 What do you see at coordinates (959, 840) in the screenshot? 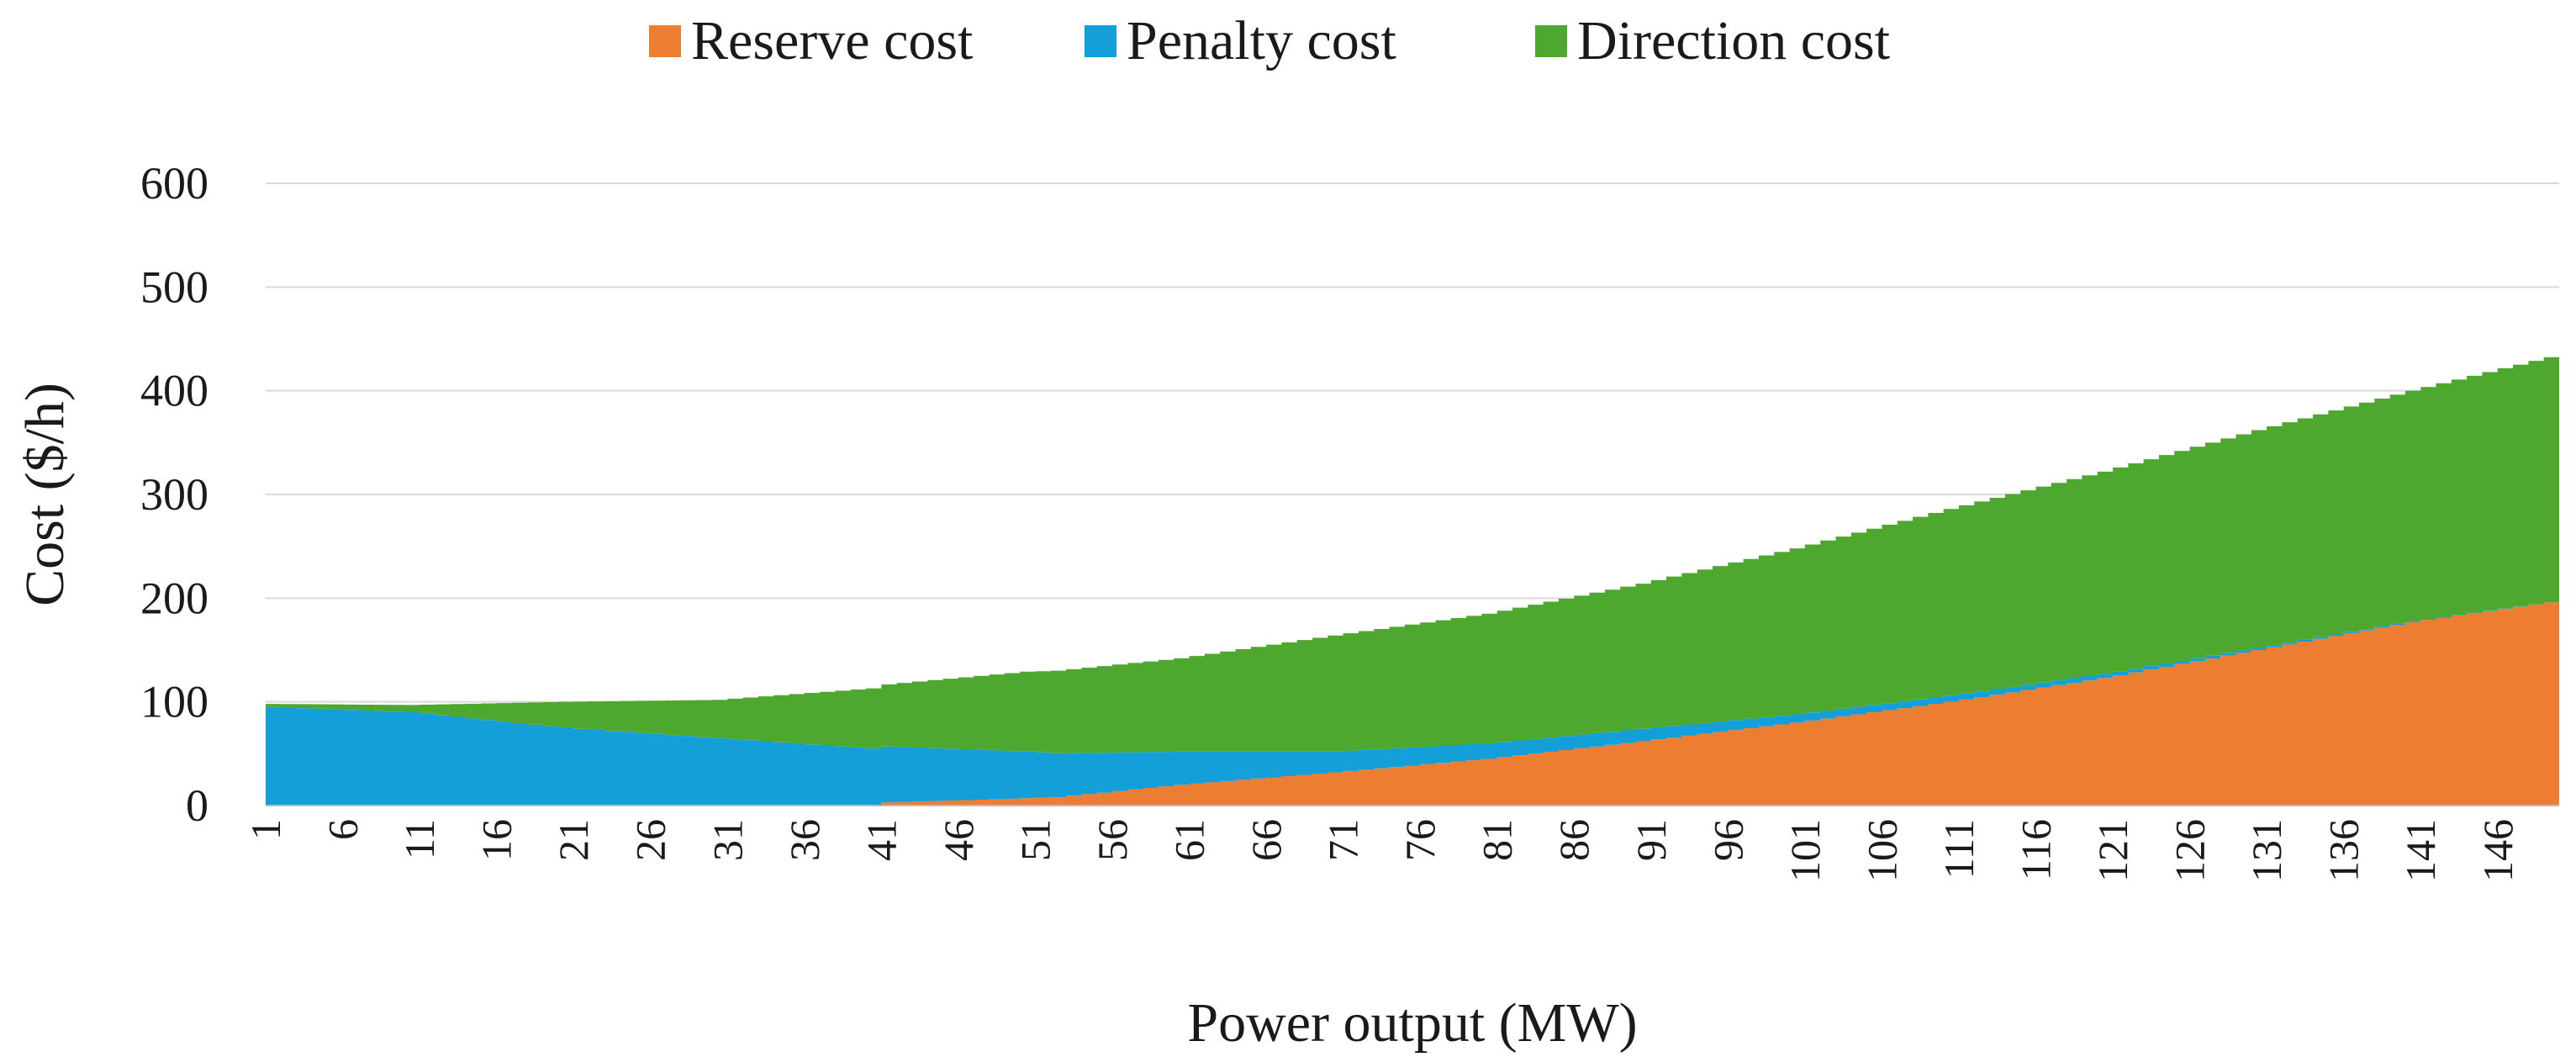
I see `x-tick-label: 46` at bounding box center [959, 840].